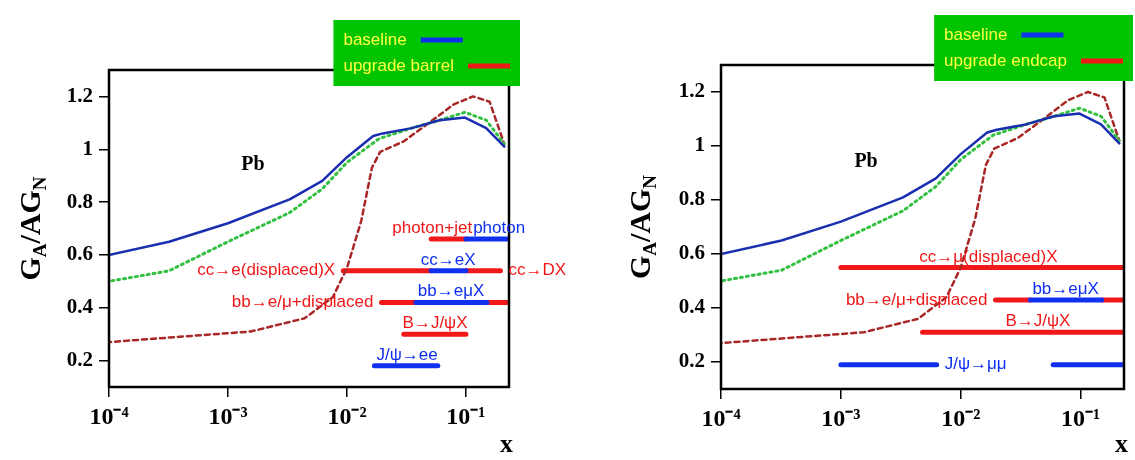 The height and width of the screenshot is (460, 1135). I want to click on annotation: photon+jet, so click(432, 228).